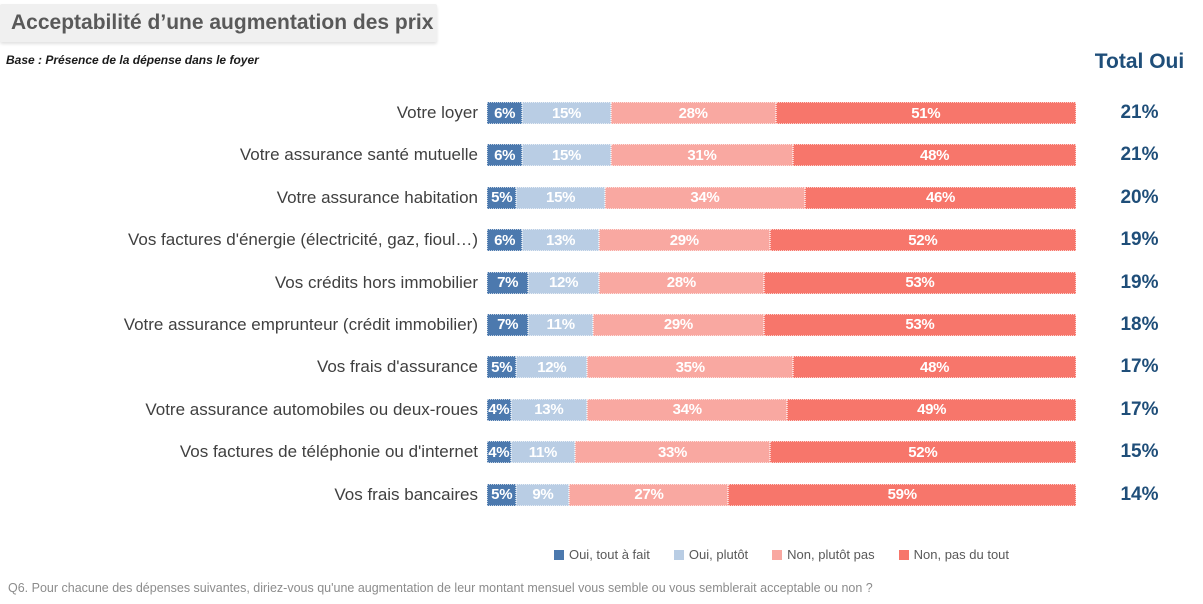  What do you see at coordinates (923, 240) in the screenshot?
I see `segment-value-label: 52%` at bounding box center [923, 240].